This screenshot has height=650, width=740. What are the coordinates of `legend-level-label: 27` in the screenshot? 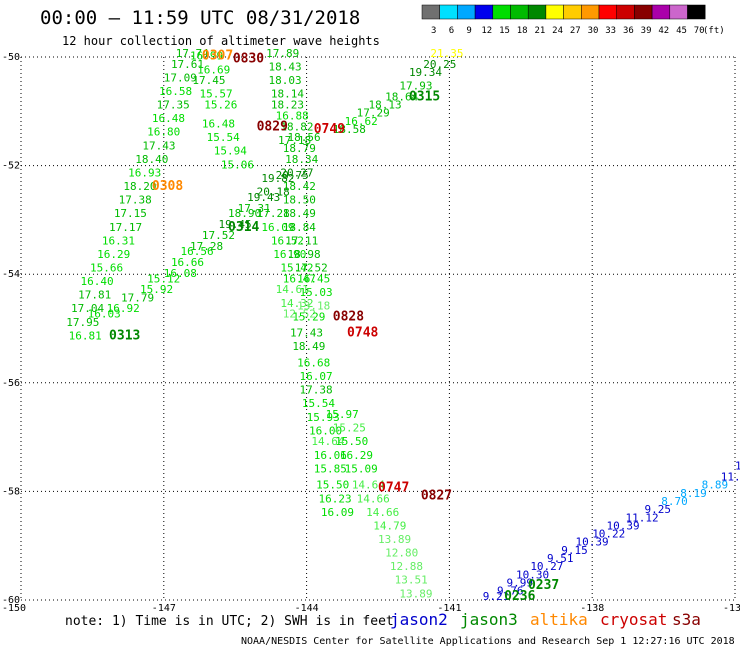 It's located at (575, 31).